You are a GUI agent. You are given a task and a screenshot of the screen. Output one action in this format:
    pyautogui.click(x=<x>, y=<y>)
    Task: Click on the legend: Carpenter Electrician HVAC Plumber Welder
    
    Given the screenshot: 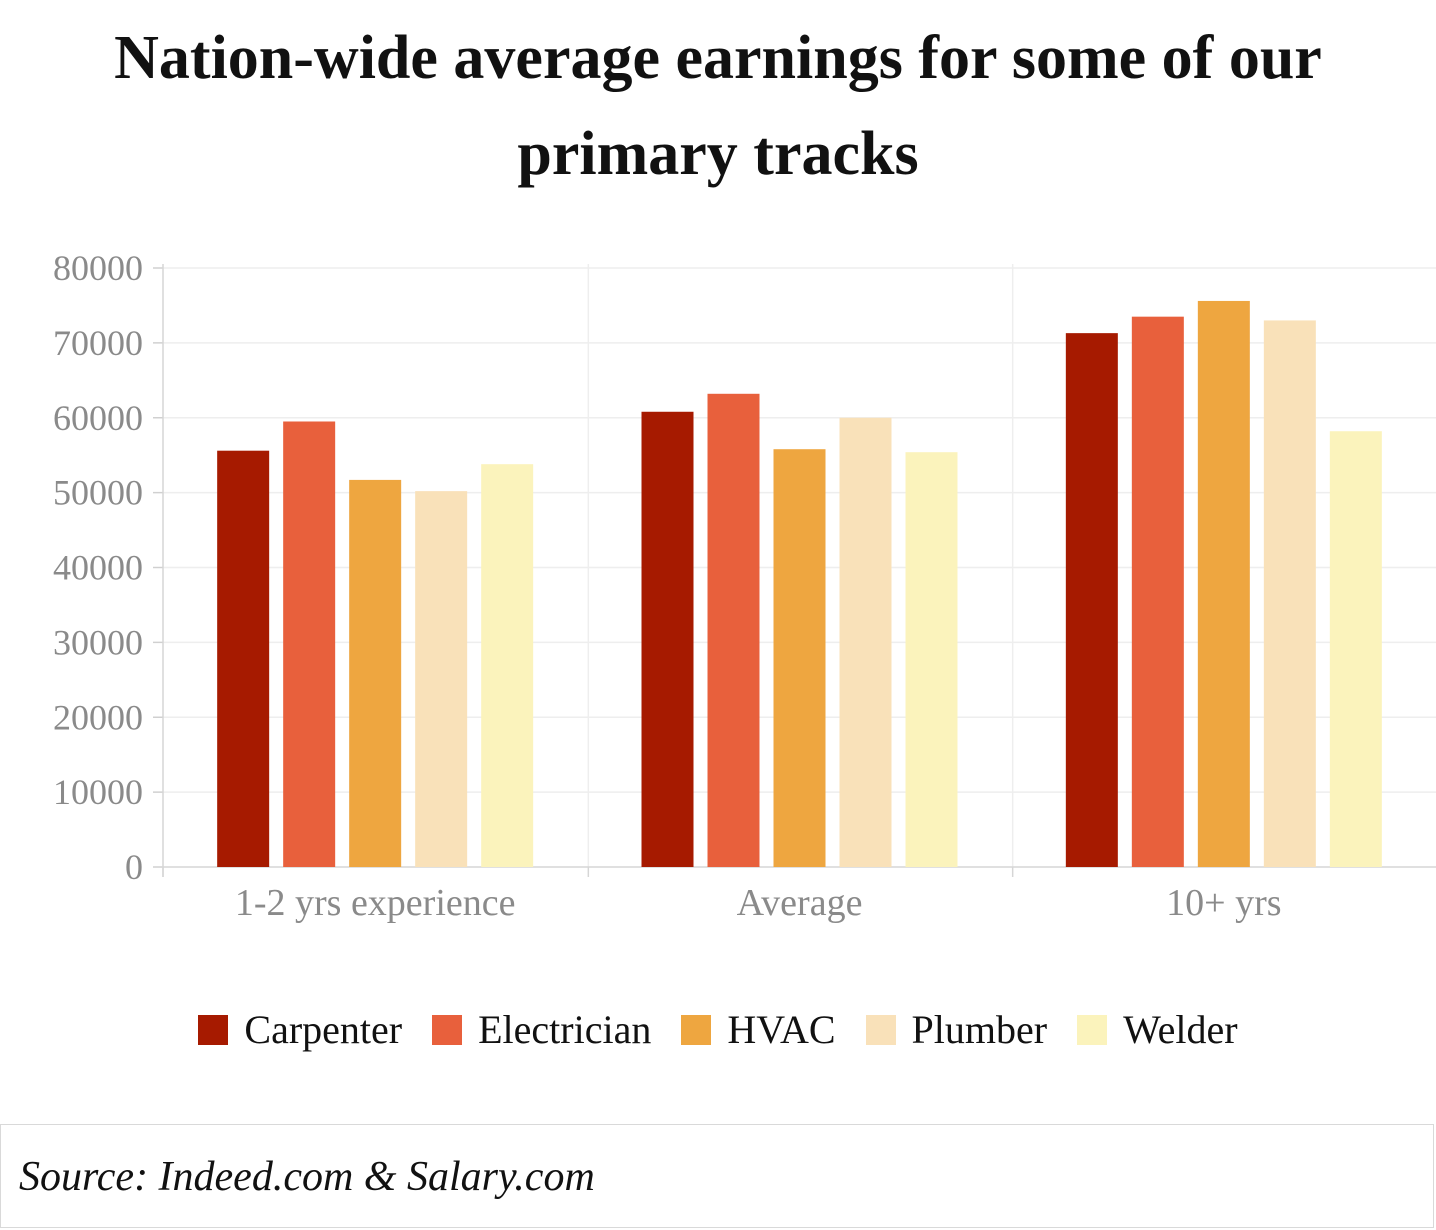 What is the action you would take?
    pyautogui.click(x=718, y=1029)
    